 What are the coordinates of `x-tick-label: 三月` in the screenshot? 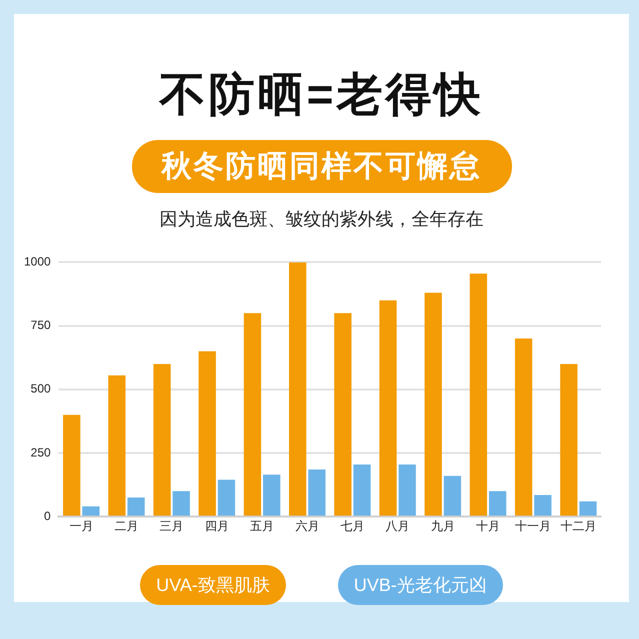 It's located at (172, 526).